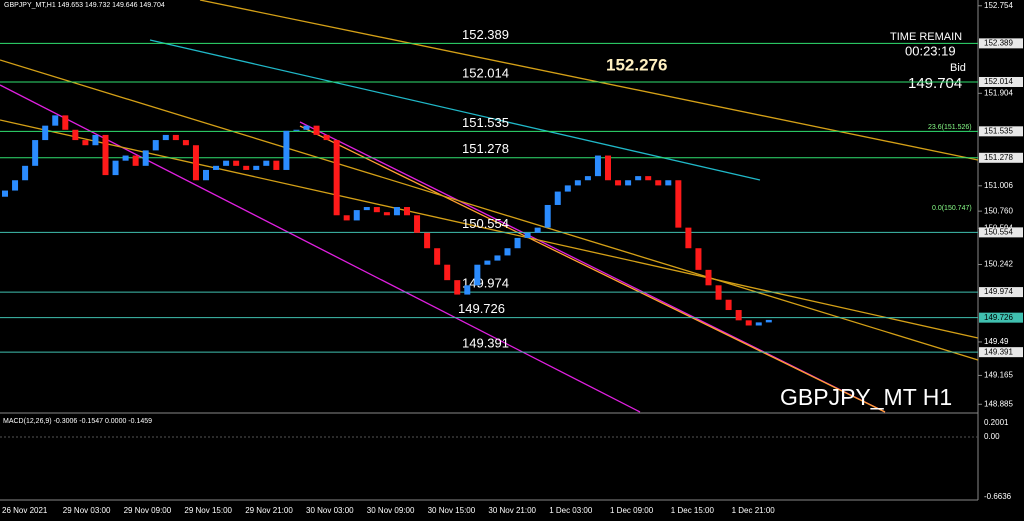 The image size is (1024, 521). What do you see at coordinates (391, 510) in the screenshot?
I see `x-tick-label: 30 Nov 09:00` at bounding box center [391, 510].